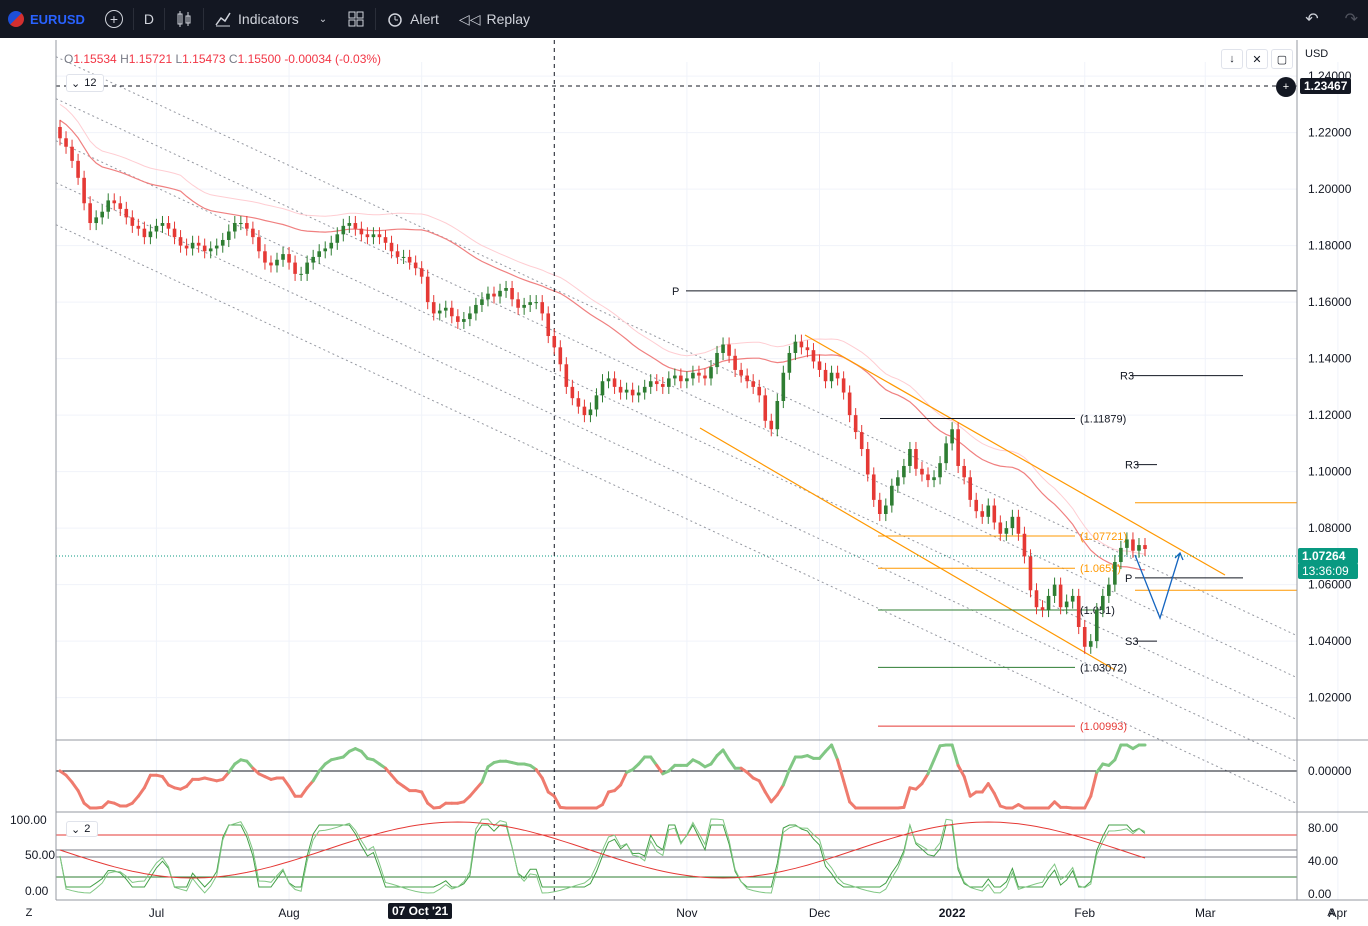 This screenshot has height=926, width=1368. I want to click on price-tick-label: 1.04000, so click(1330, 641).